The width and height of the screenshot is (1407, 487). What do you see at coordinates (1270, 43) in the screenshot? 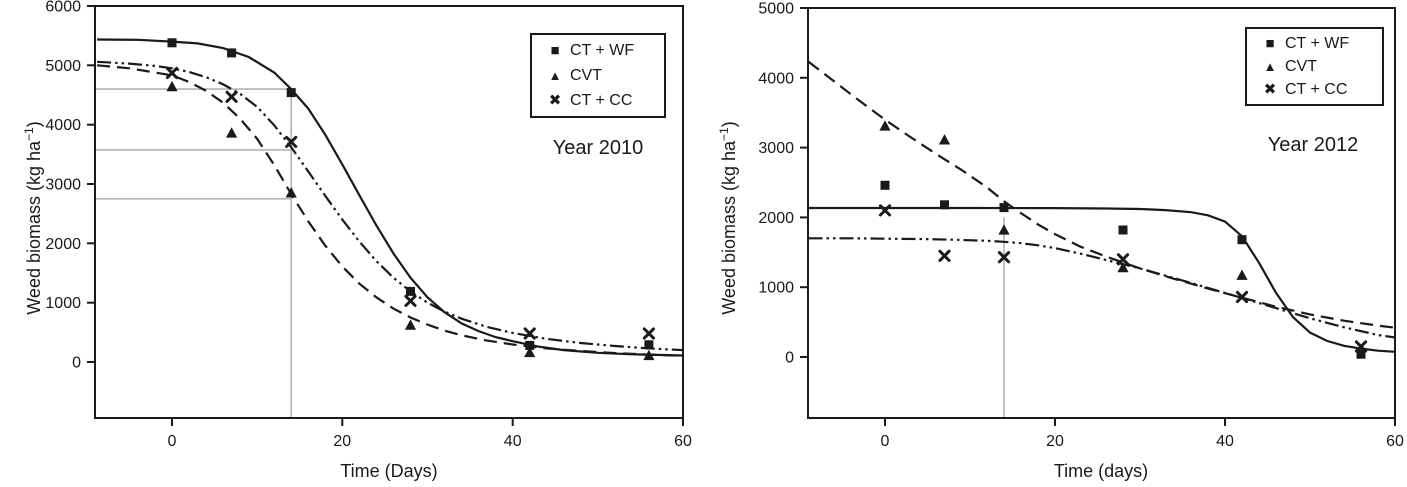
I see `square-marker-icon: ■` at bounding box center [1270, 43].